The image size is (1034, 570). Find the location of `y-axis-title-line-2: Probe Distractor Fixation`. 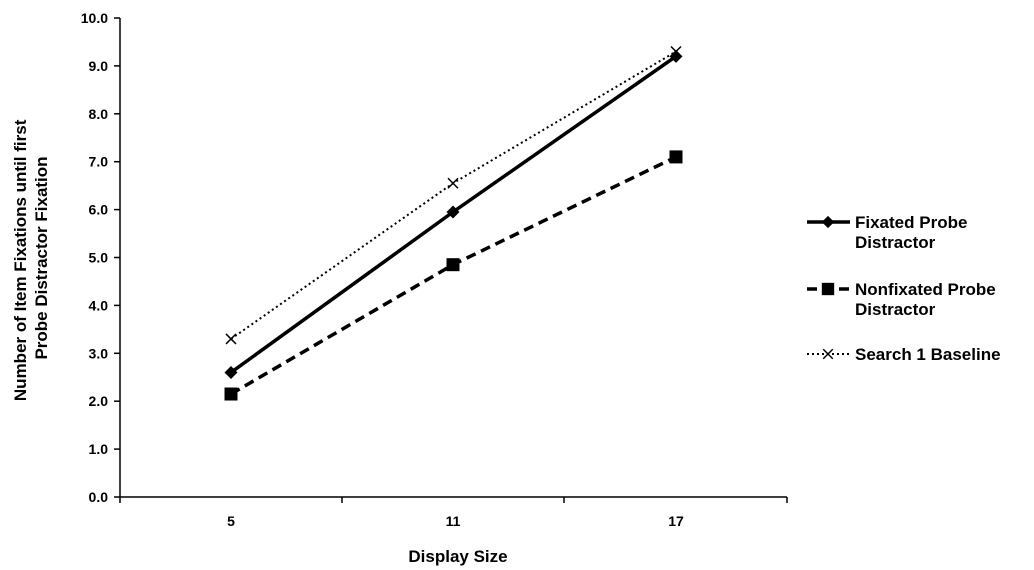

y-axis-title-line-2: Probe Distractor Fixation is located at coordinates (41, 257).